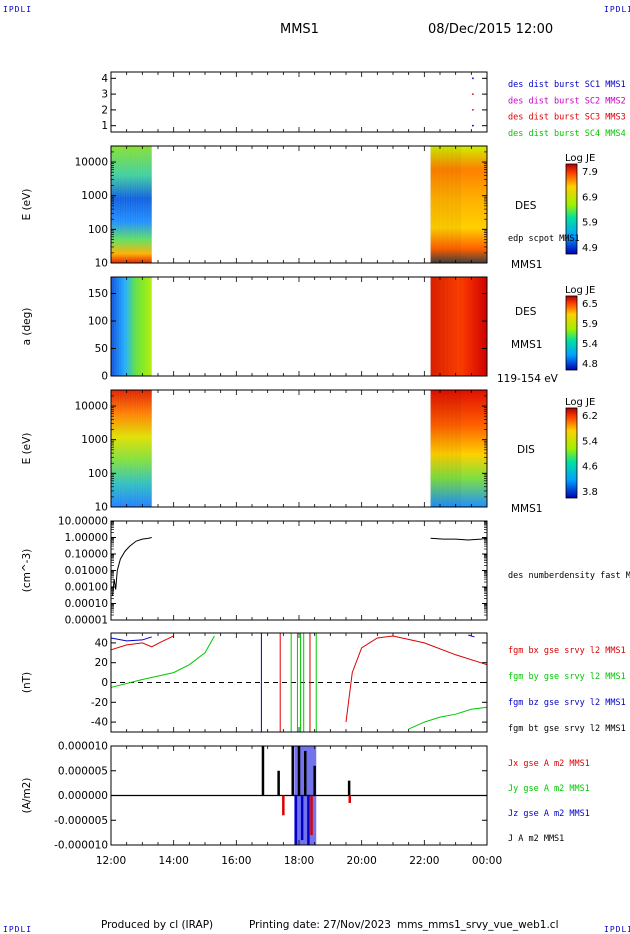  What do you see at coordinates (101, 663) in the screenshot?
I see `y-tick-label: 20` at bounding box center [101, 663].